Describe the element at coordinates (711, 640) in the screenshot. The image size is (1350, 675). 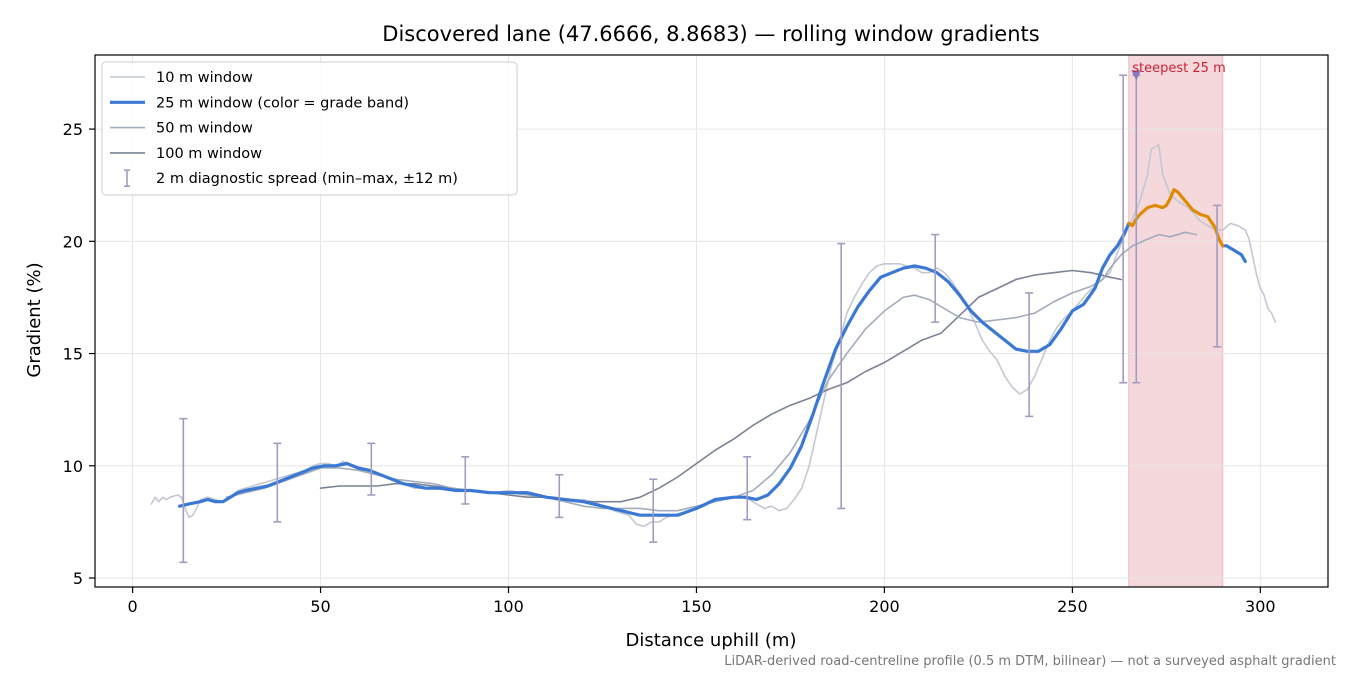
I see `x-axis-label: Distance uphill (m)` at that location.